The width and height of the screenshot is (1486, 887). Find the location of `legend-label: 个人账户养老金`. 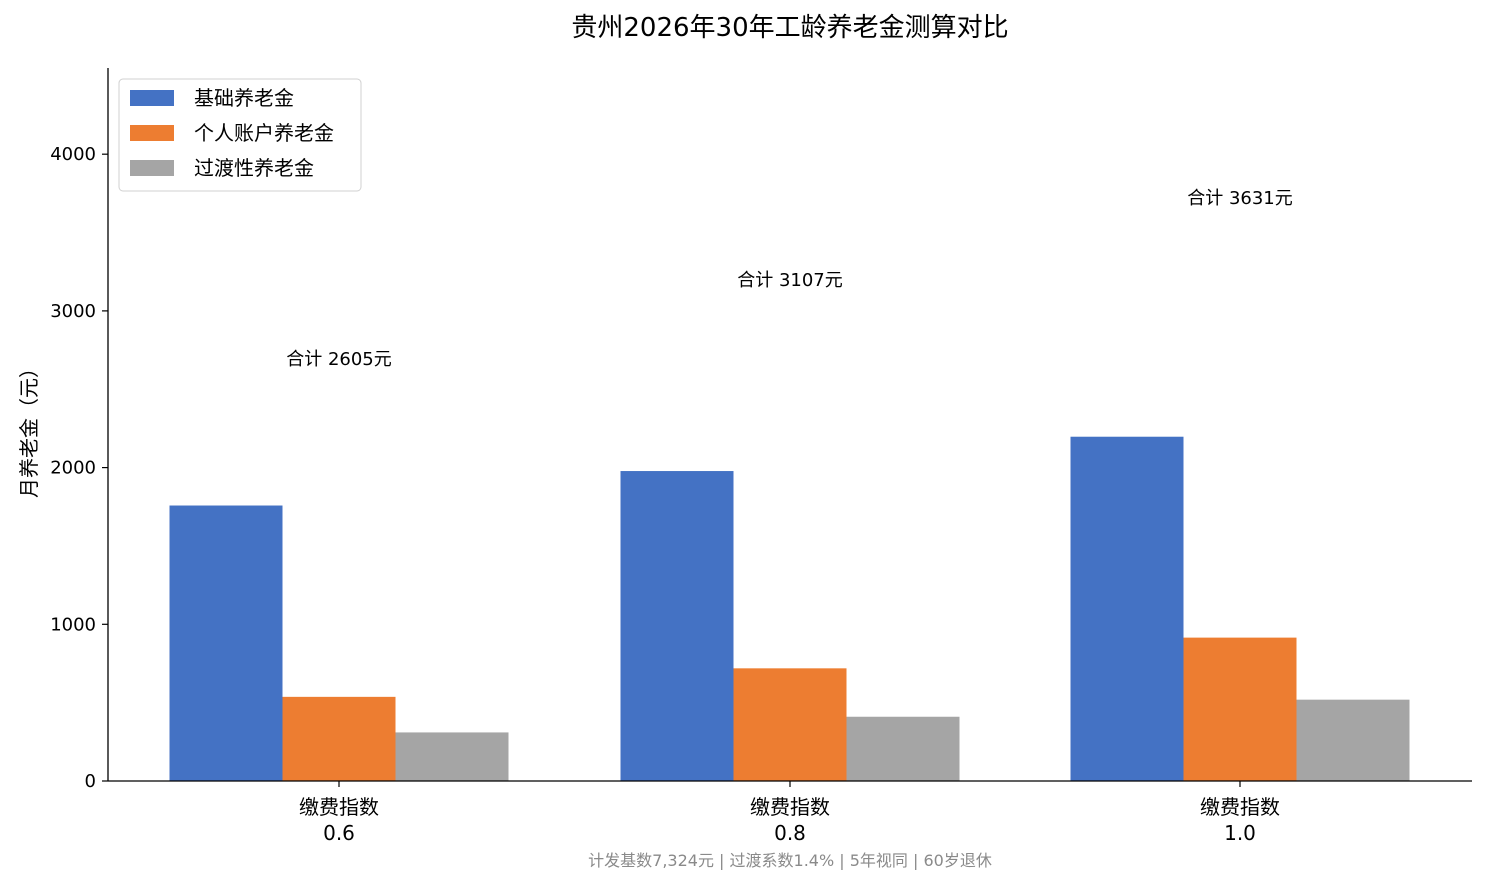

legend-label: 个人账户养老金 is located at coordinates (264, 133).